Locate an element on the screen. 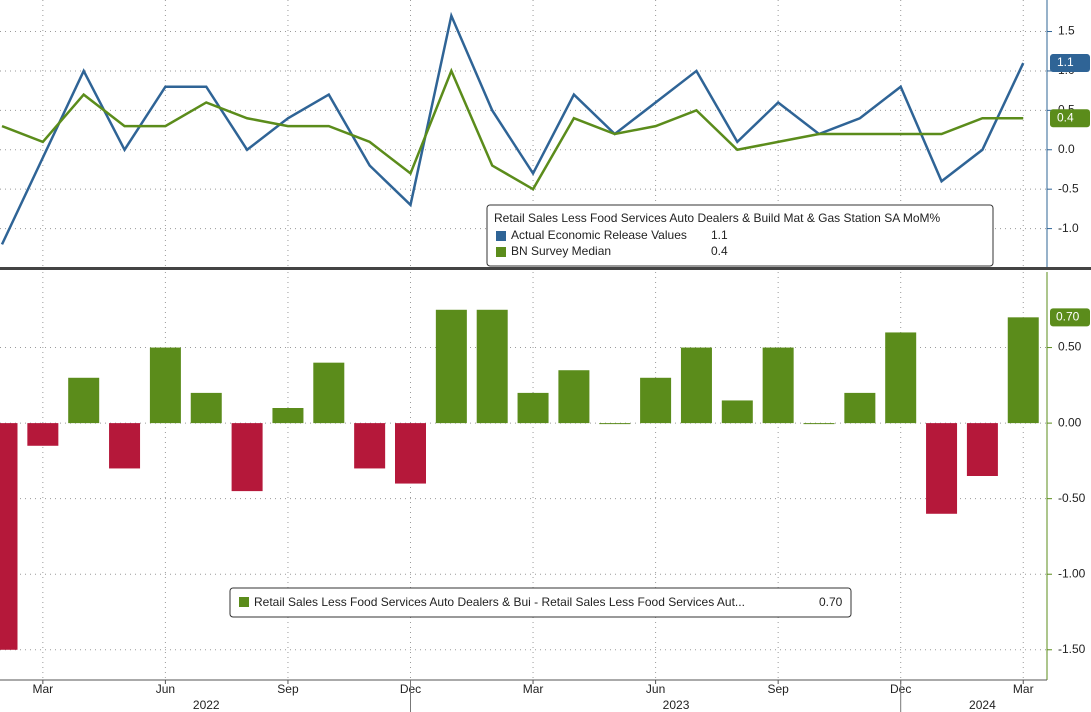  legend-value: 0.70 is located at coordinates (831, 602).